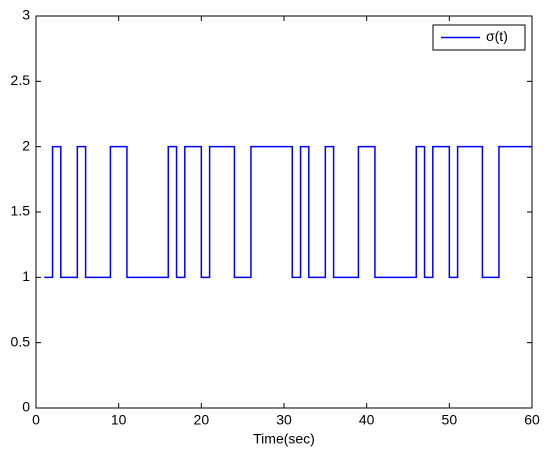  I want to click on x-tick-label: 0, so click(36, 420).